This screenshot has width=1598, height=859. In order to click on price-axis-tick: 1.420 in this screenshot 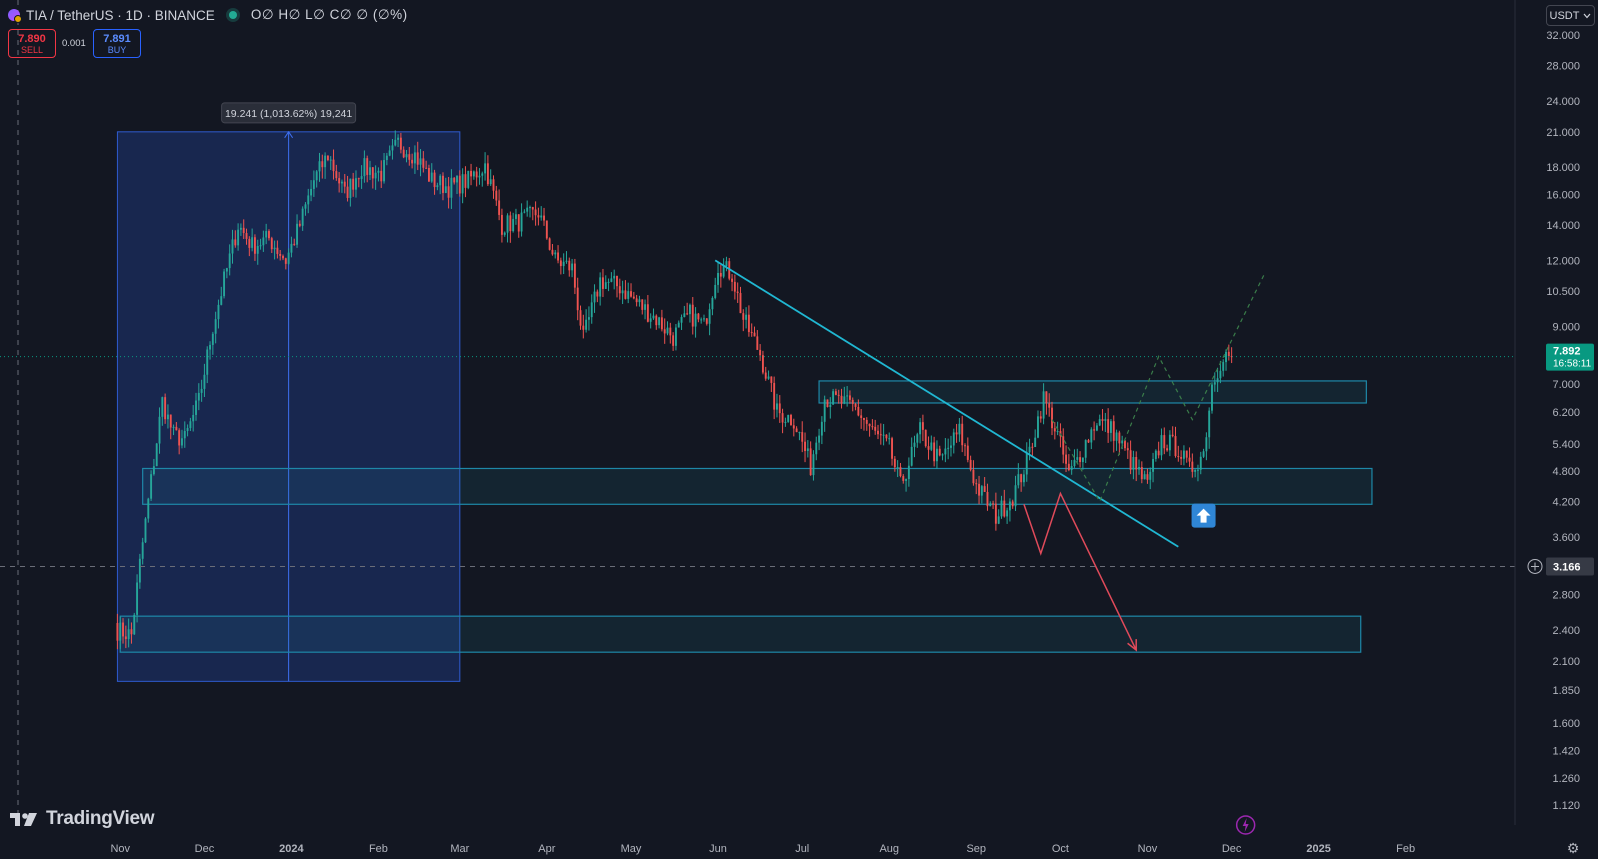, I will do `click(1566, 752)`.